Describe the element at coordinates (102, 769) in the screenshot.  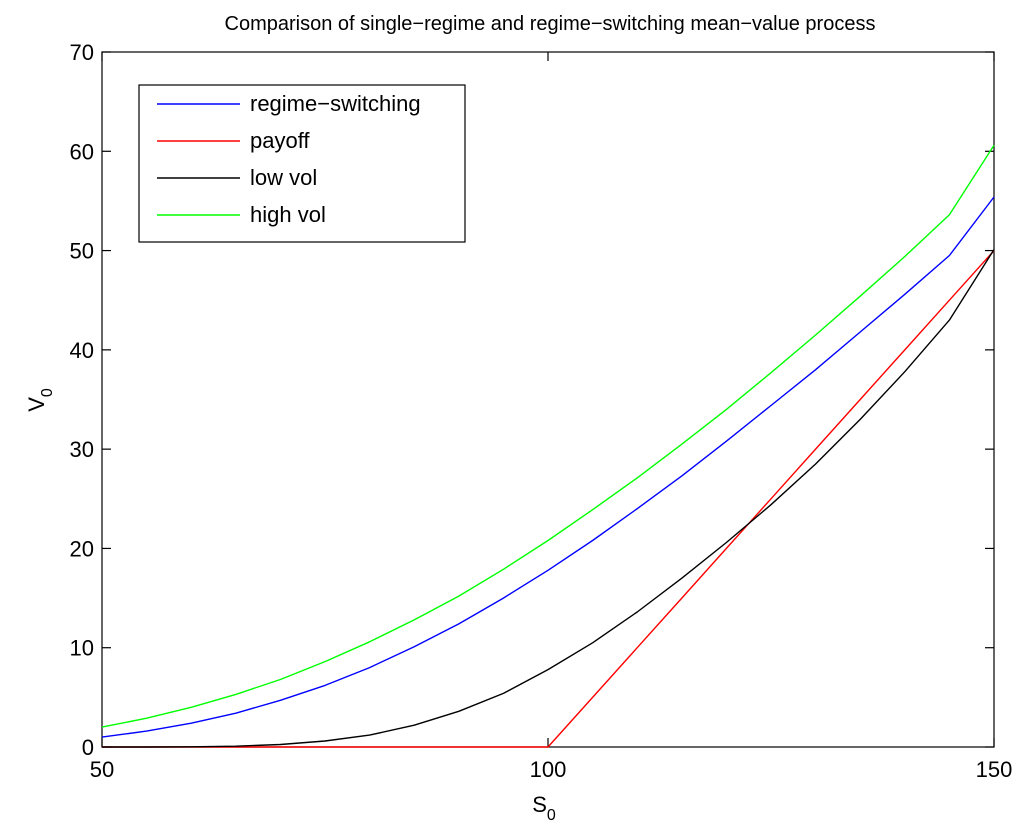
I see `x-tick-label: 50` at that location.